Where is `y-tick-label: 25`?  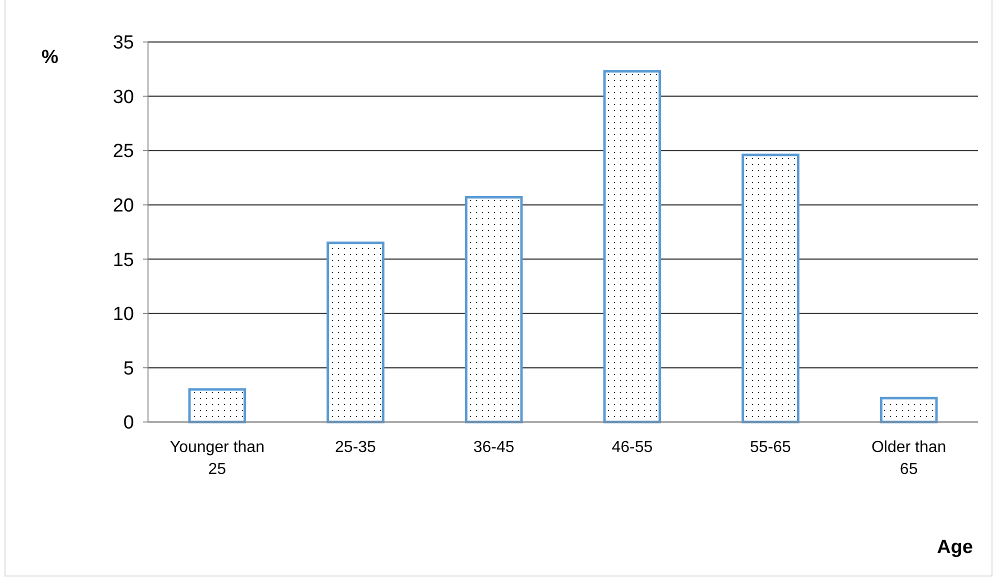
y-tick-label: 25 is located at coordinates (123, 151).